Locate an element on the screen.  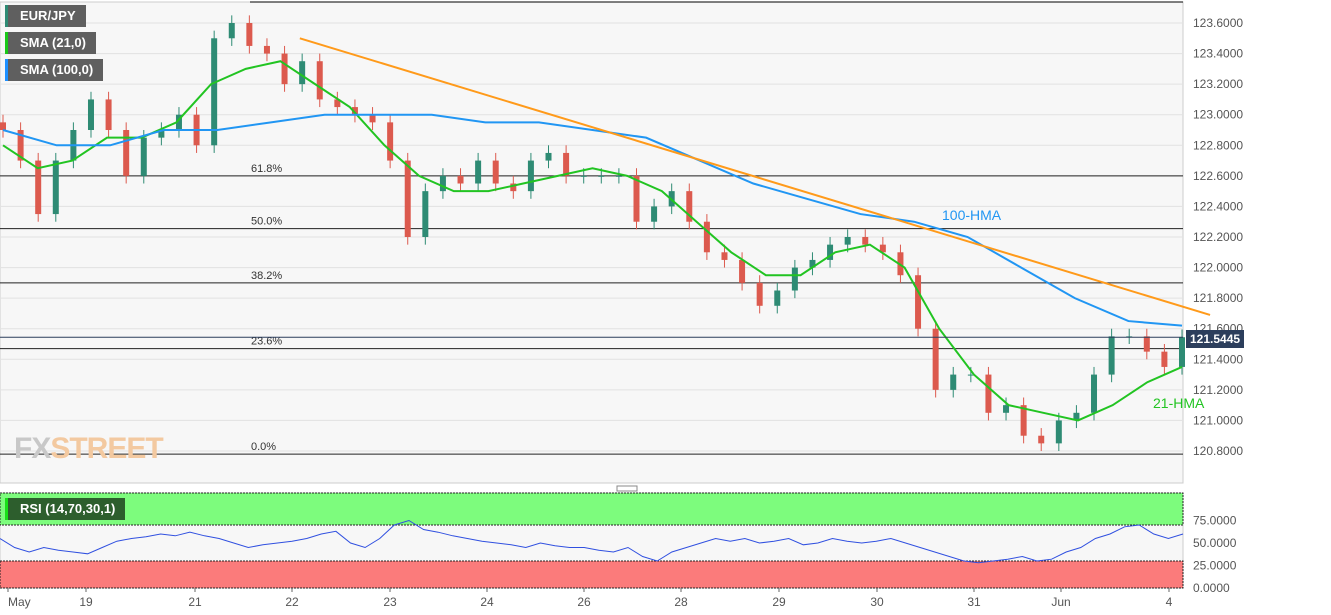
x-tick-label: May is located at coordinates (19, 602).